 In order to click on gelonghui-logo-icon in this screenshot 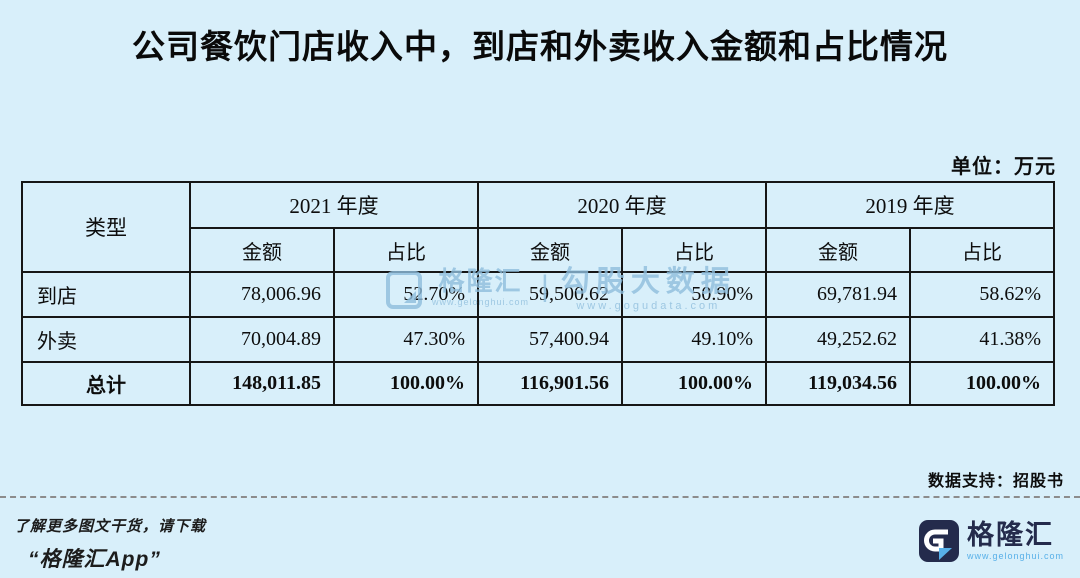, I will do `click(938, 541)`.